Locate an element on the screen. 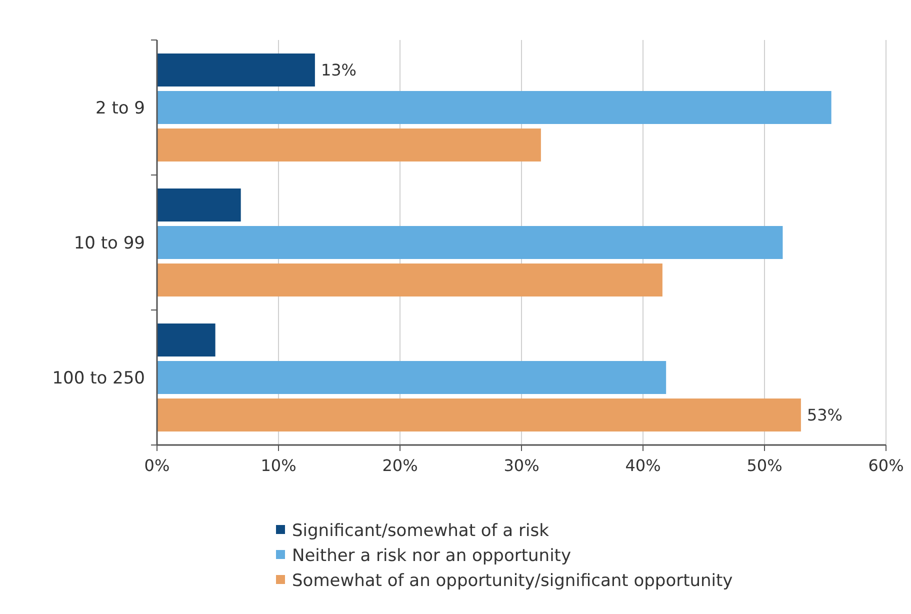 Image resolution: width=911 pixels, height=614 pixels. y-tick-label: 100 to 250 is located at coordinates (98, 378).